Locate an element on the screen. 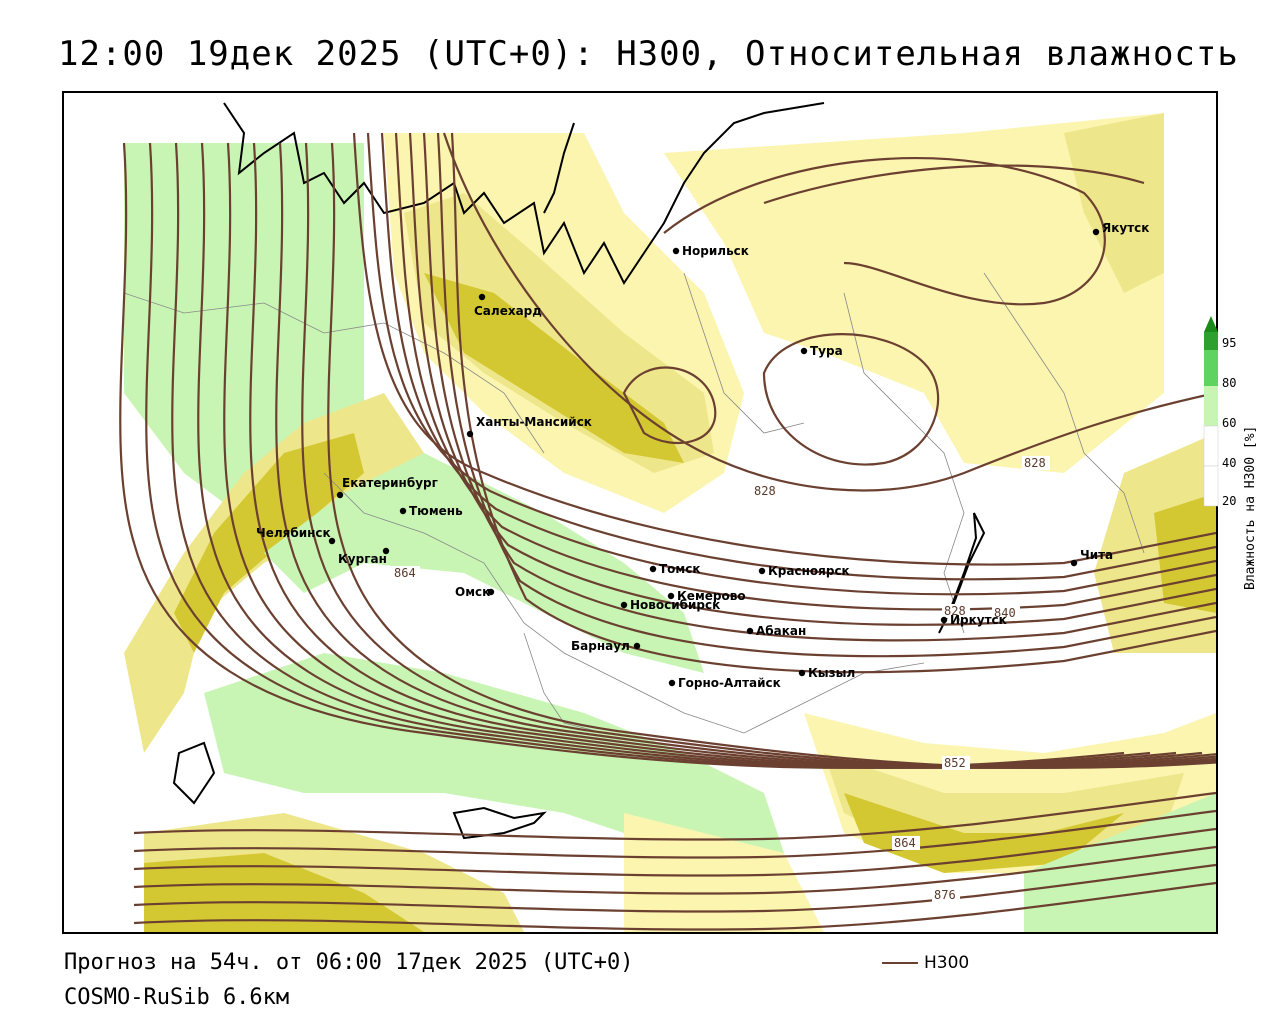  city-label: Тюмень is located at coordinates (436, 511).